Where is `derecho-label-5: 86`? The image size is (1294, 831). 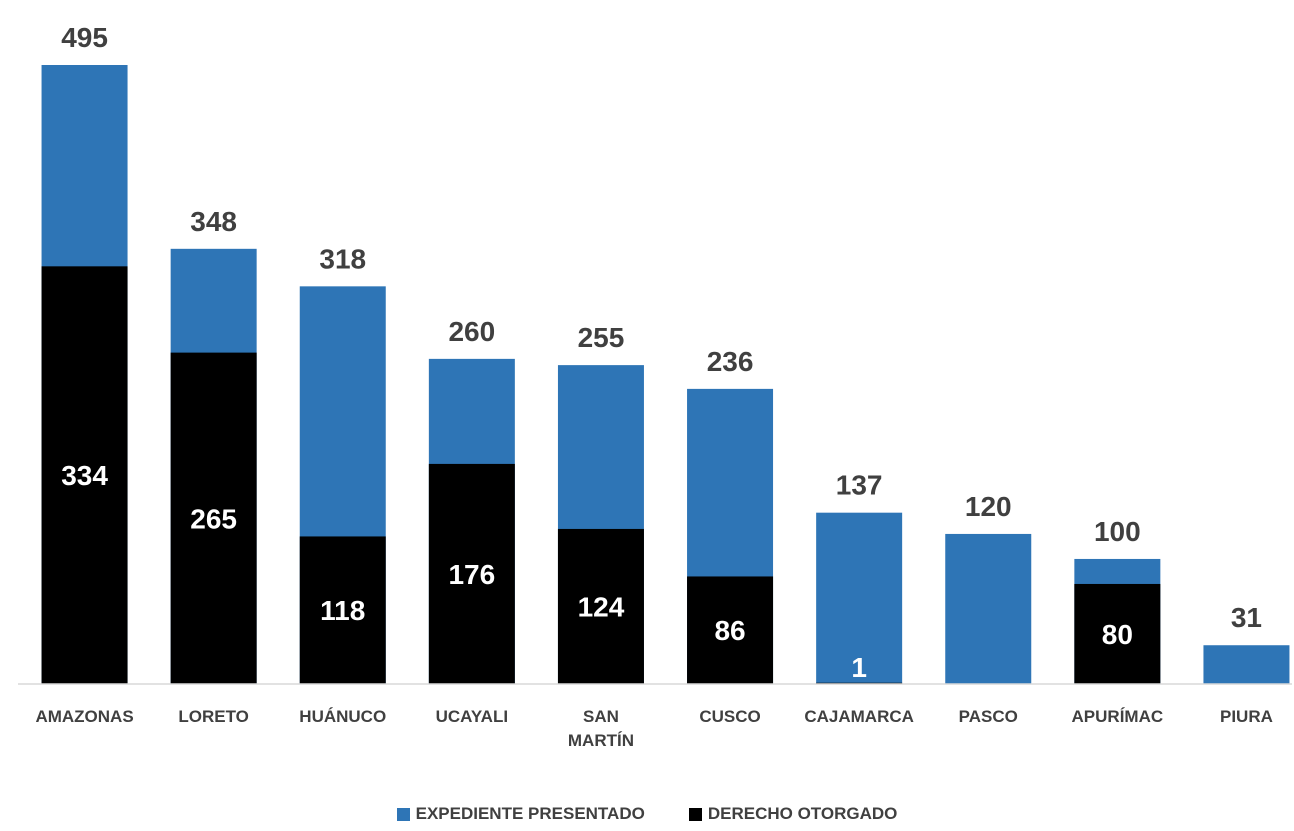 derecho-label-5: 86 is located at coordinates (729, 630).